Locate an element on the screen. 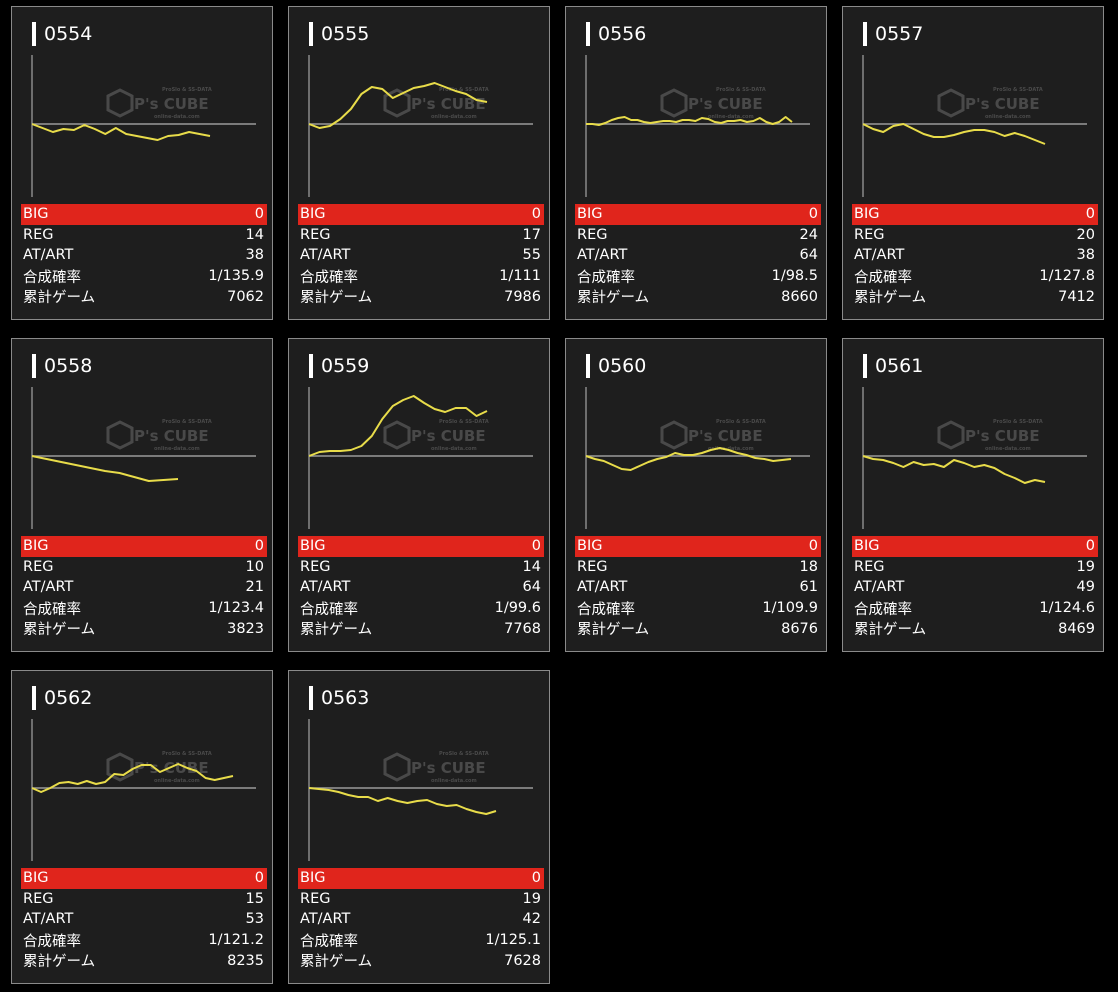 Image resolution: width=1118 pixels, height=992 pixels. reg-row: REG 10 is located at coordinates (144, 567).